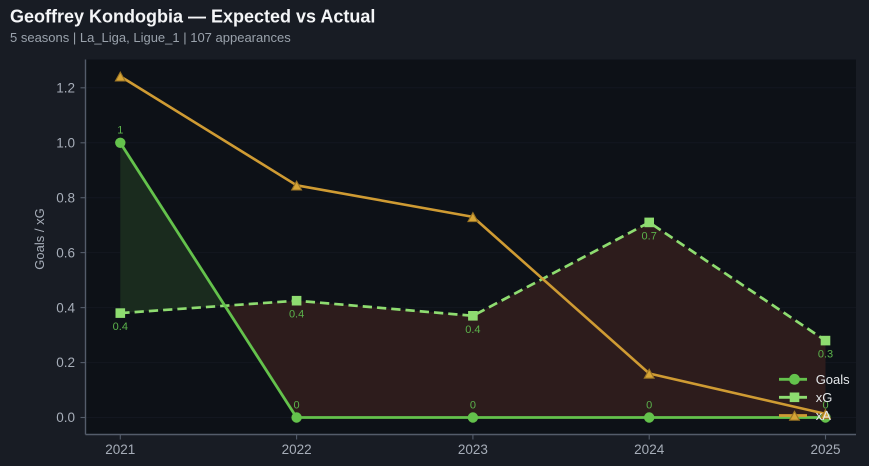  Describe the element at coordinates (65, 197) in the screenshot. I see `svg-text: 0.8` at that location.